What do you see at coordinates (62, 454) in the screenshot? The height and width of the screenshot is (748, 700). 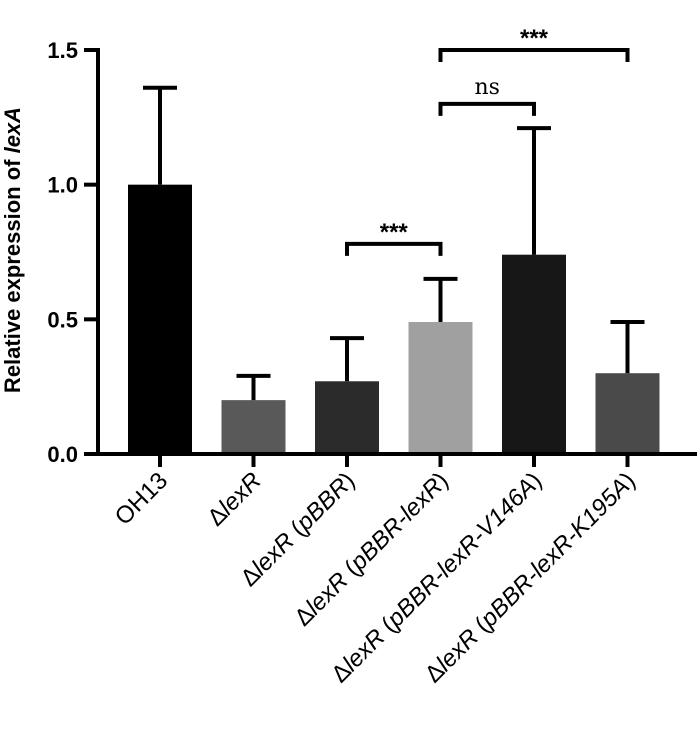 I see `y-tick-label: 0.0` at bounding box center [62, 454].